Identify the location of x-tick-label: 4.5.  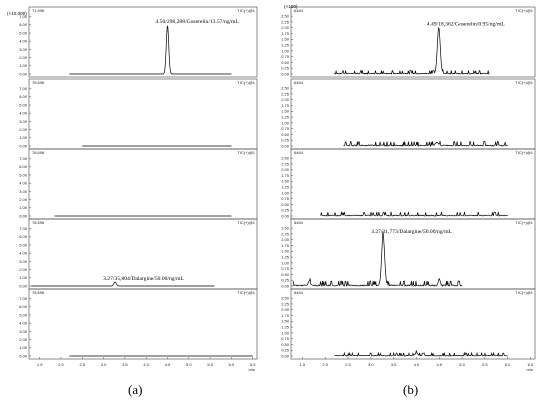
(168, 364).